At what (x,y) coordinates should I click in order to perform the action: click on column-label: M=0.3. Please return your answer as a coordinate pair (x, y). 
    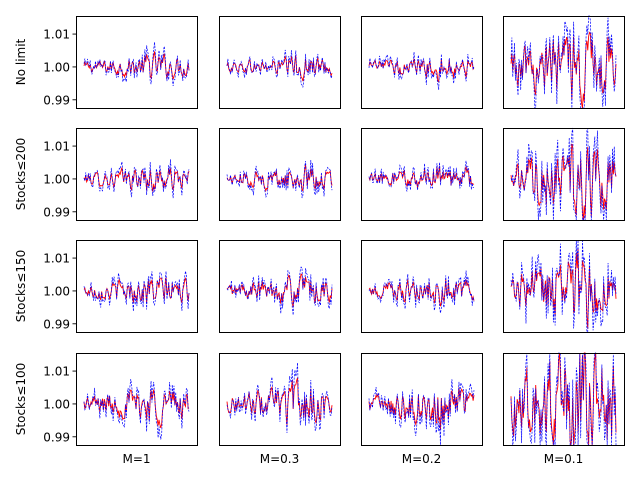
    Looking at the image, I should click on (280, 459).